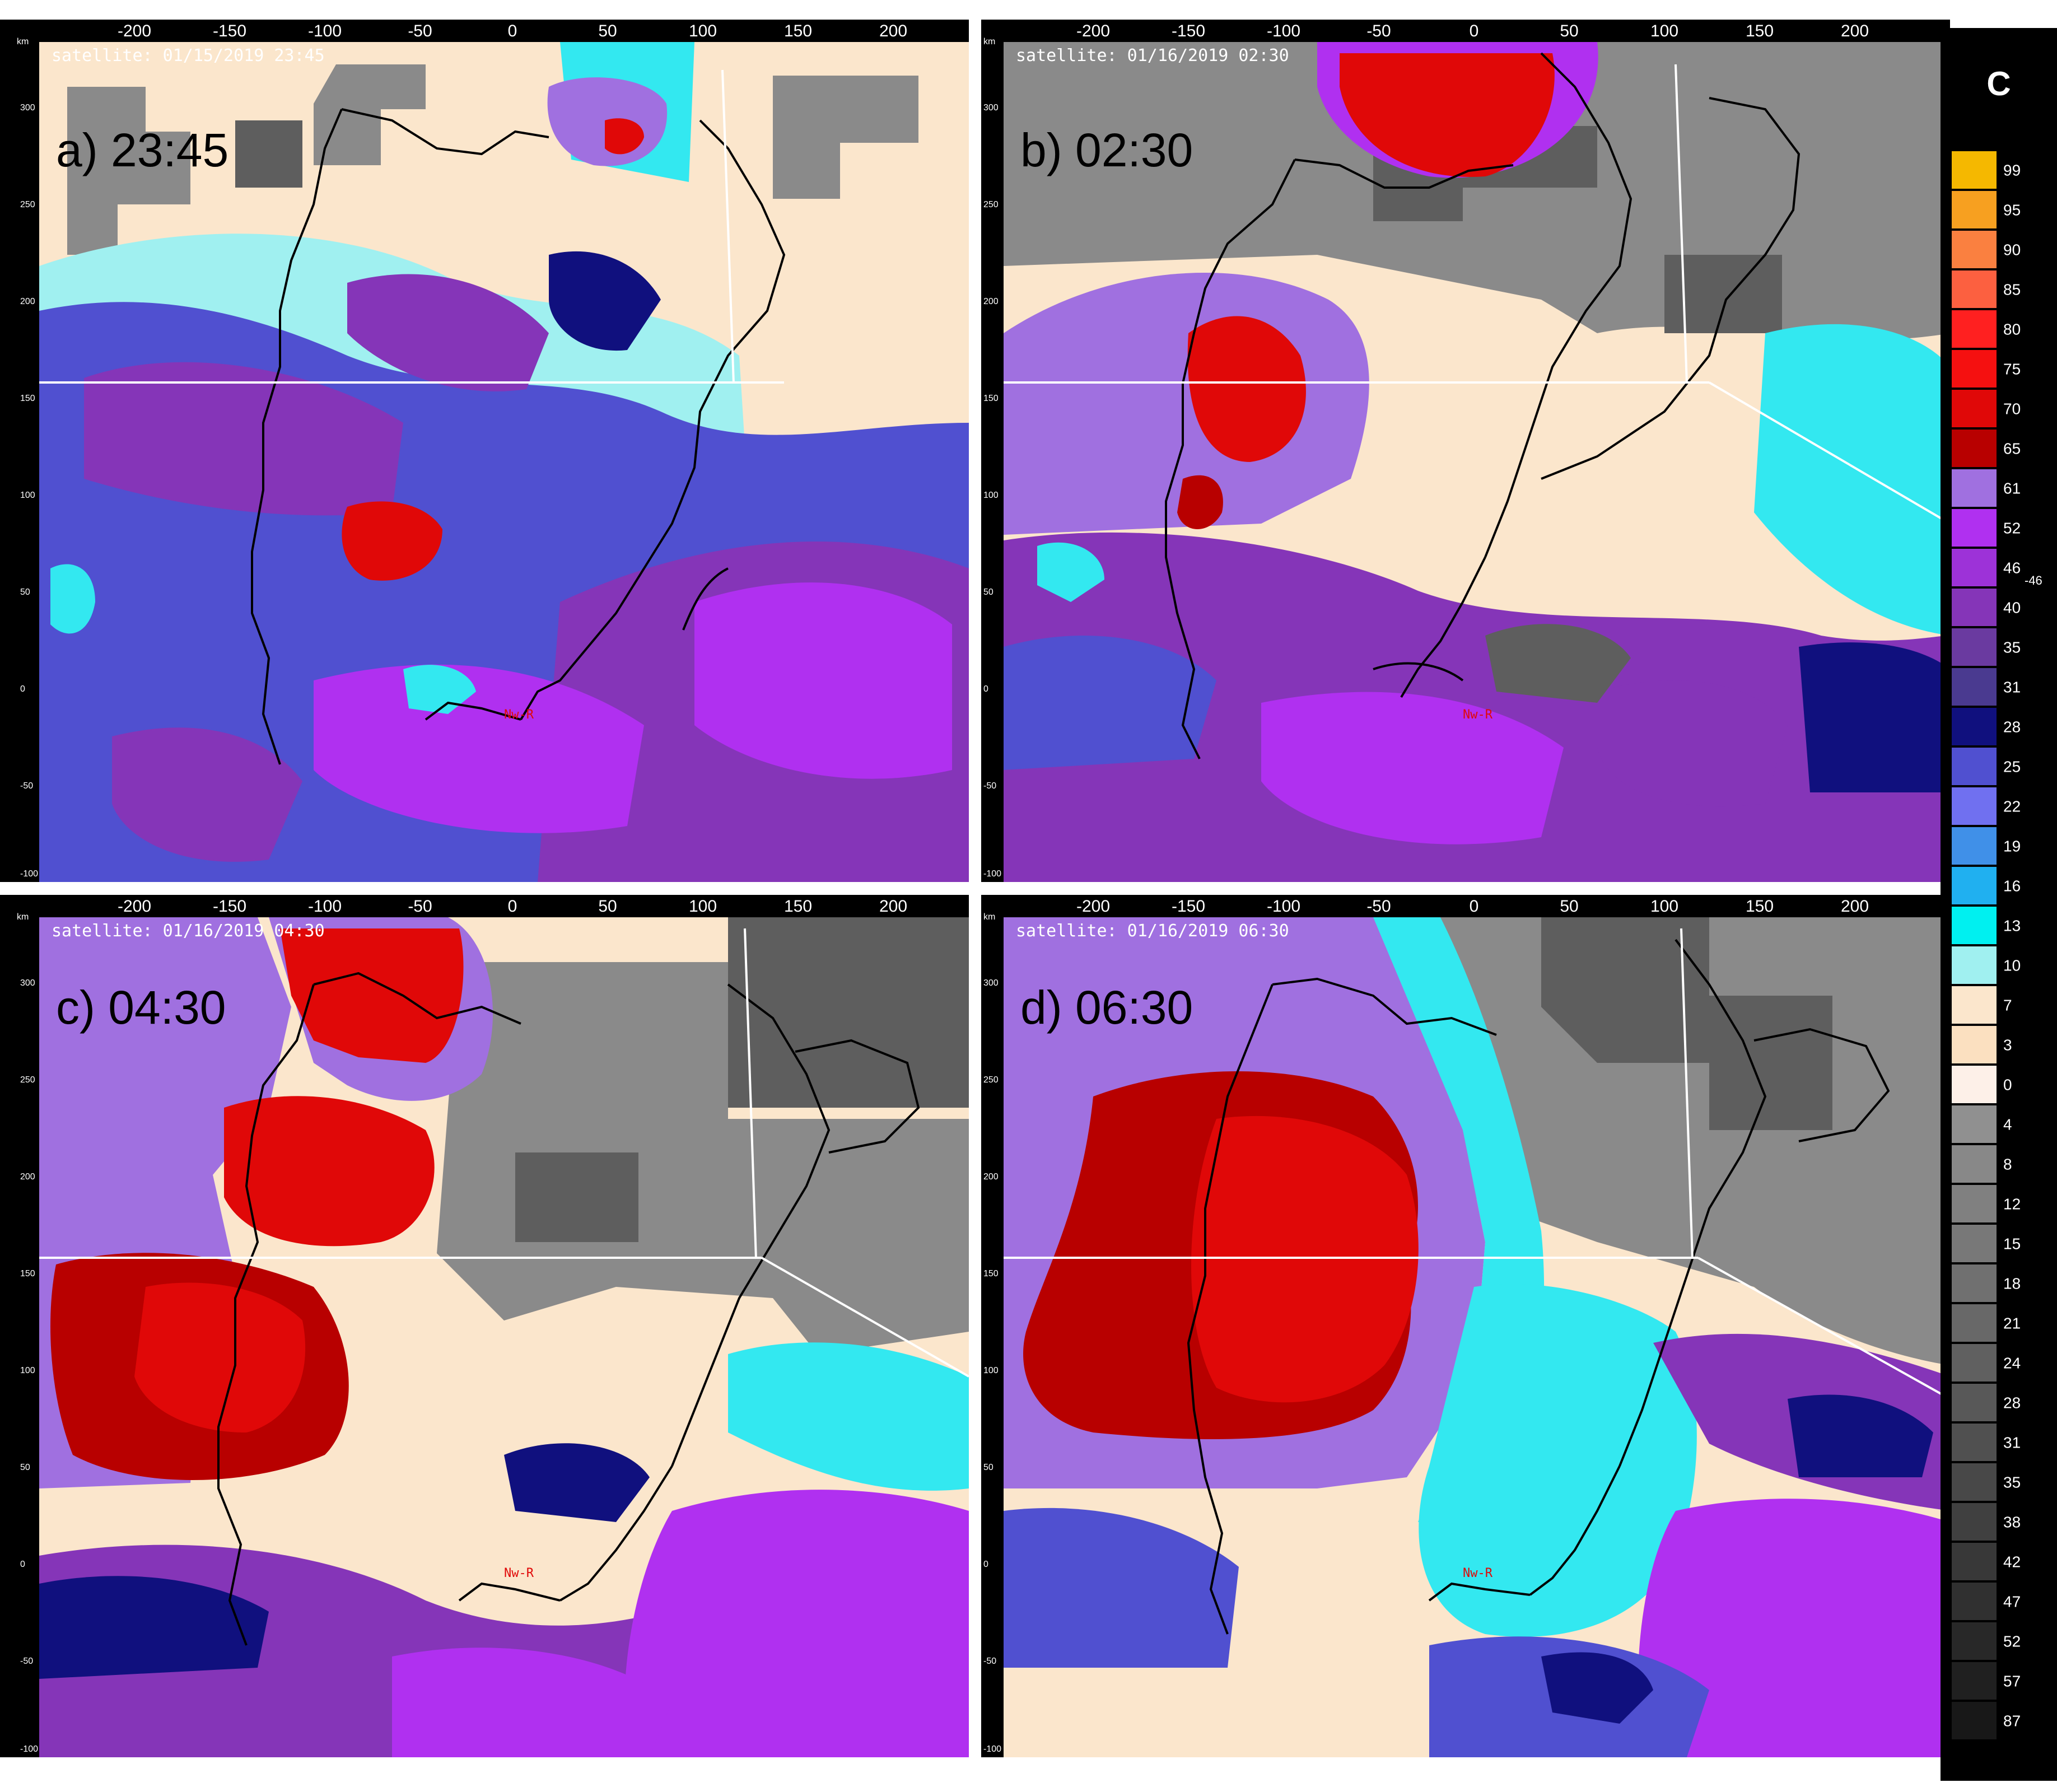 This screenshot has height=1792, width=2057. Describe the element at coordinates (992, 874) in the screenshot. I see `y-tick-label: -100` at that location.